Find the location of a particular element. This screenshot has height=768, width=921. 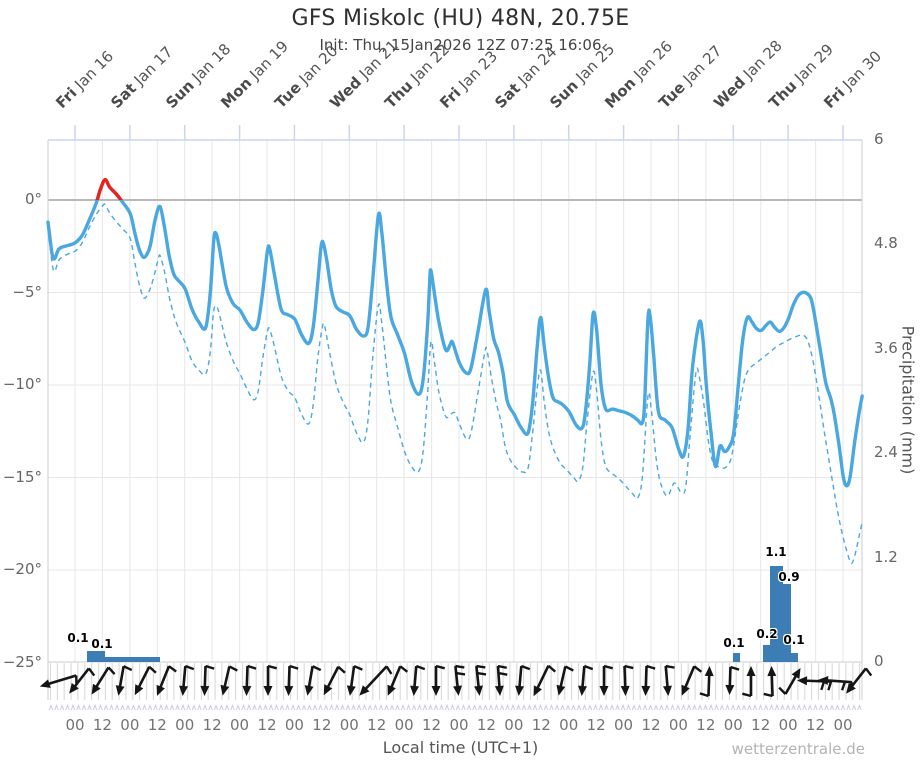

three-hour-comb is located at coordinates (455, 681).